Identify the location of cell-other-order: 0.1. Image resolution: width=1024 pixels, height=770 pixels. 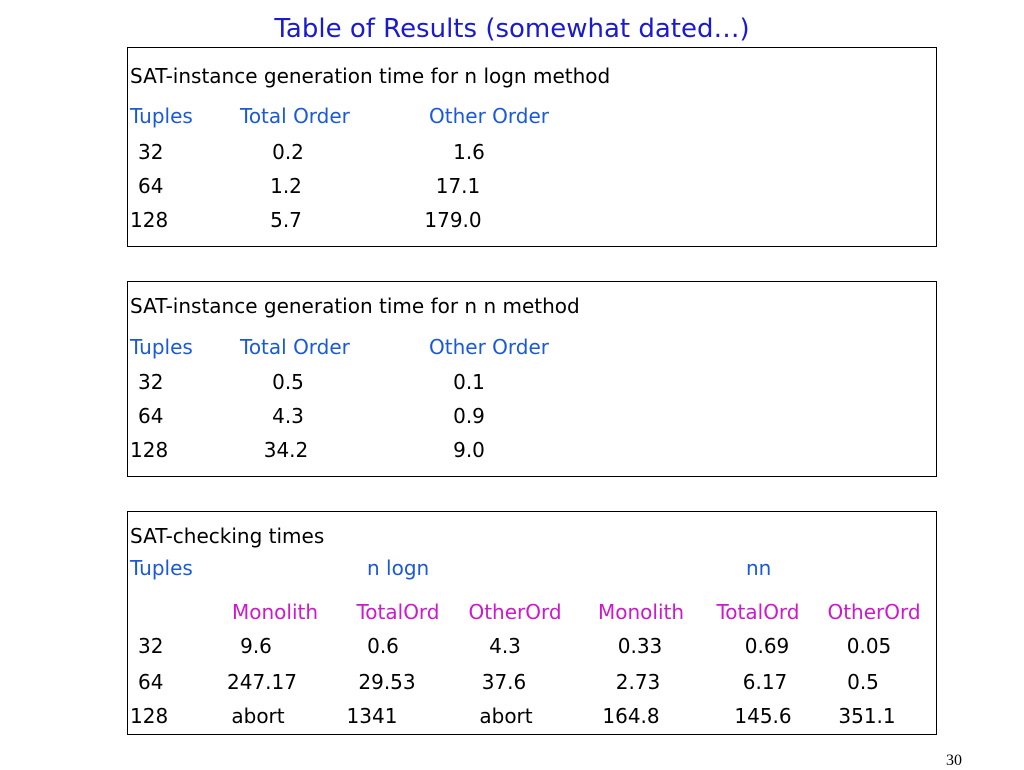
(469, 382).